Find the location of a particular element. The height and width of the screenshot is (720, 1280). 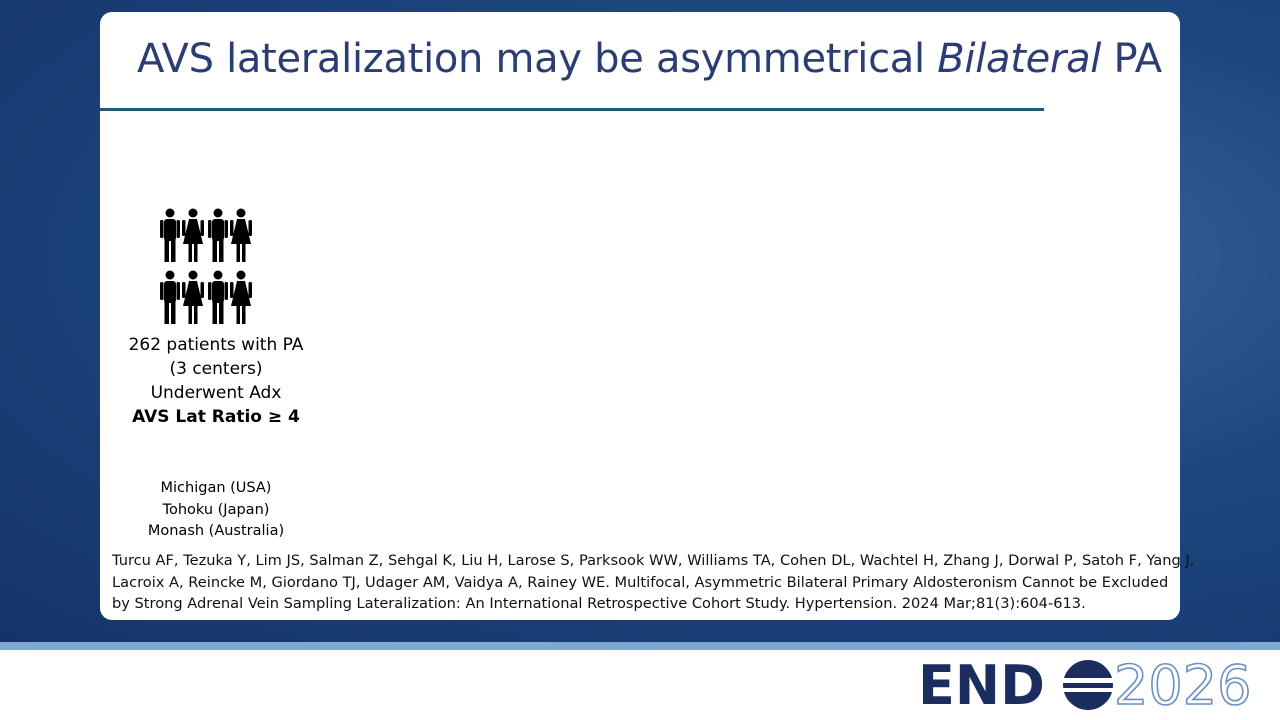

center-name: Tohoku (Japan) is located at coordinates (216, 509).